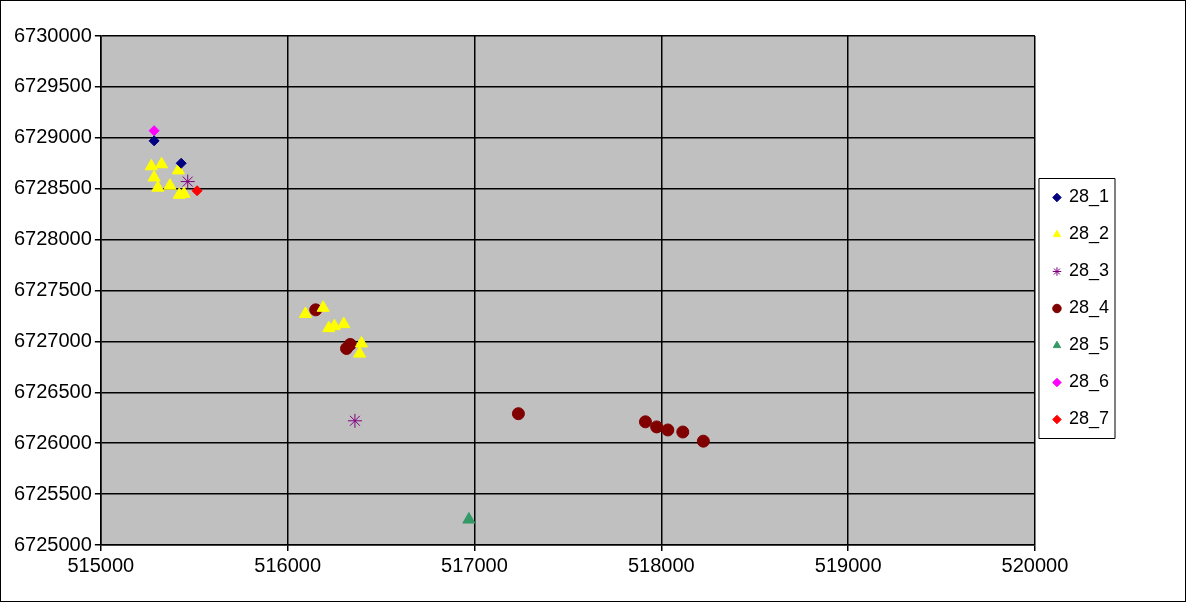  Describe the element at coordinates (52, 85) in the screenshot. I see `y-tick-label: 6729500` at that location.